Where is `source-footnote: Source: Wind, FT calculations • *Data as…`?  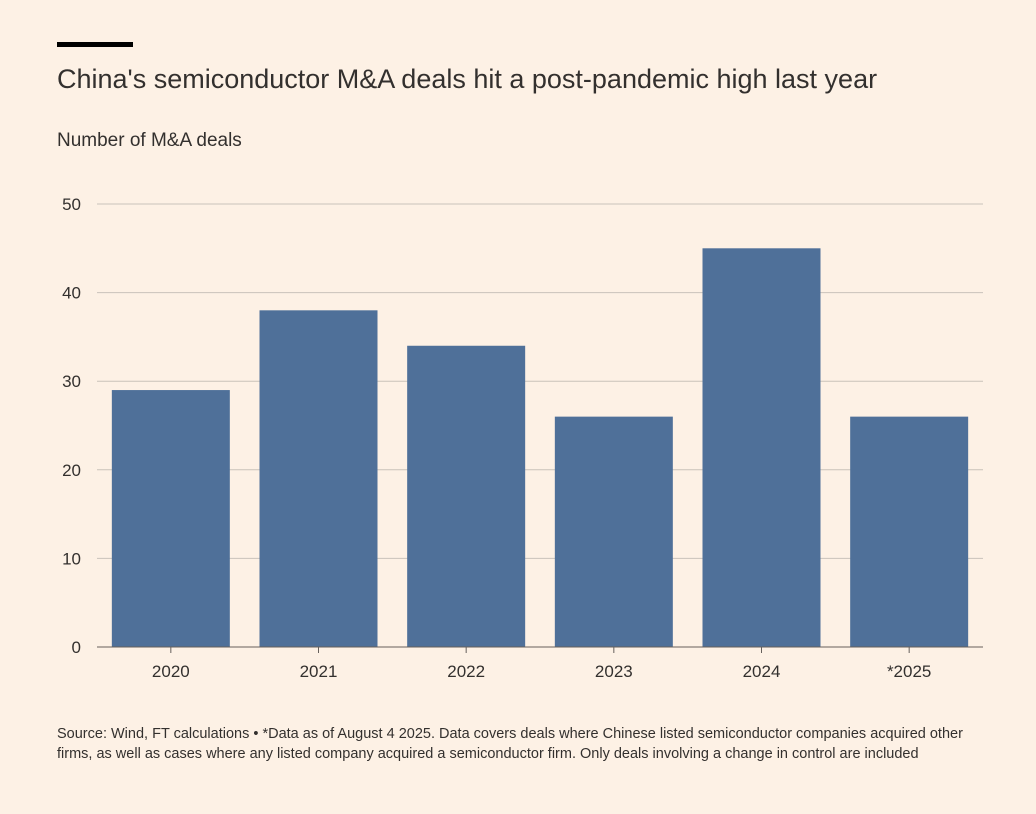
source-footnote: Source: Wind, FT calculations • *Data as… is located at coordinates (510, 744).